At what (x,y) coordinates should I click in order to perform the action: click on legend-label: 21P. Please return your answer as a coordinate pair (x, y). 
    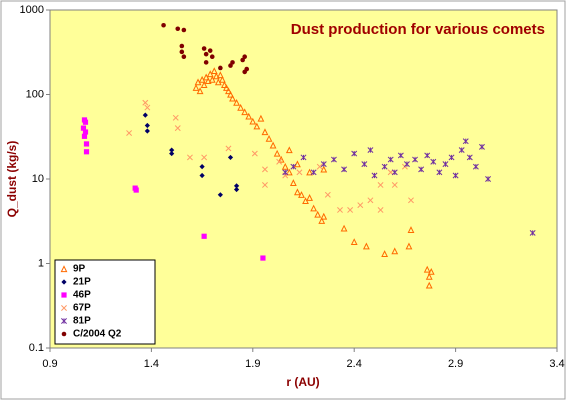
    Looking at the image, I should click on (82, 282).